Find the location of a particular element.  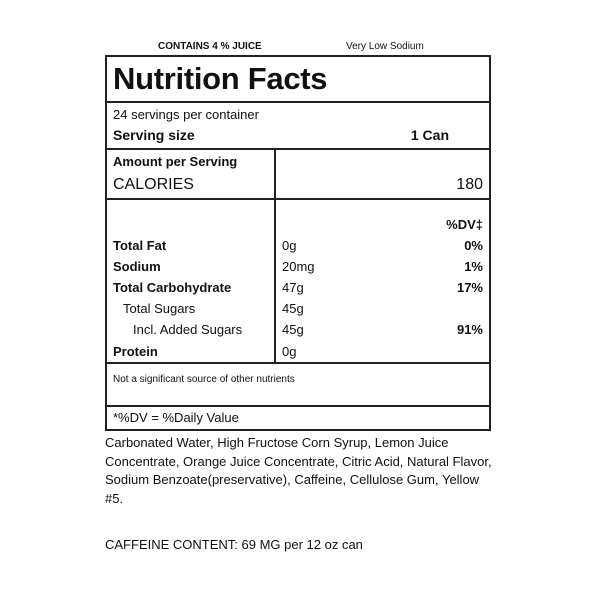

servings-per-container: 24 servings per container is located at coordinates (186, 114).